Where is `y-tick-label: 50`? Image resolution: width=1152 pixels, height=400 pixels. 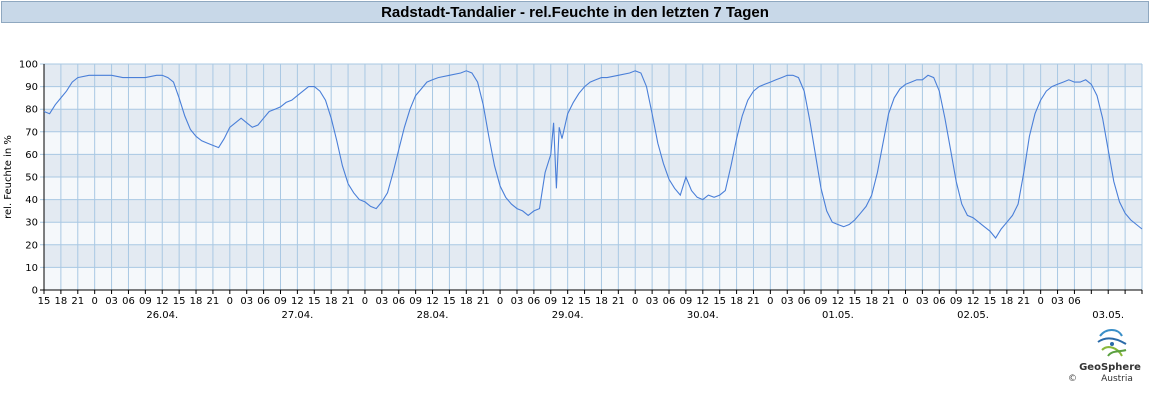
y-tick-label: 50 is located at coordinates (31, 178).